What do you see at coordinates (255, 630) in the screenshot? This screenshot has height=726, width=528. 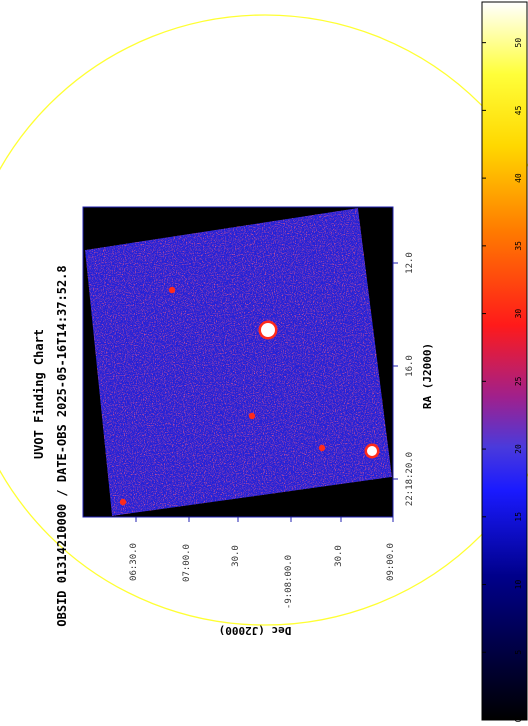 I see `dec-axis-label: Dec (J2000)` at bounding box center [255, 630].